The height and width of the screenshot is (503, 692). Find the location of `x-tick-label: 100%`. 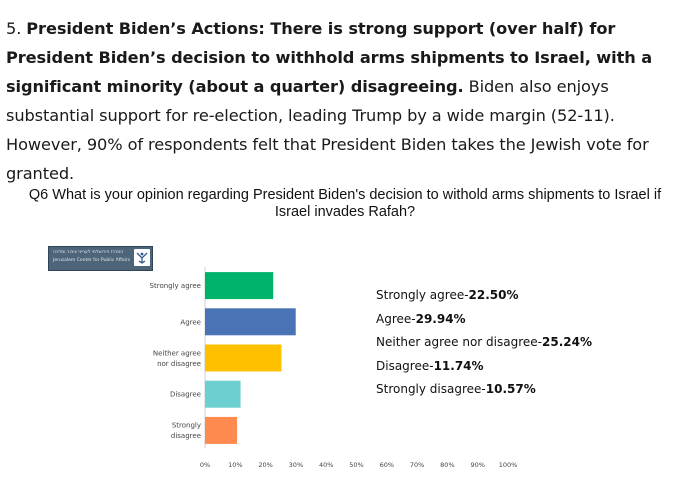

x-tick-label: 100% is located at coordinates (508, 465).